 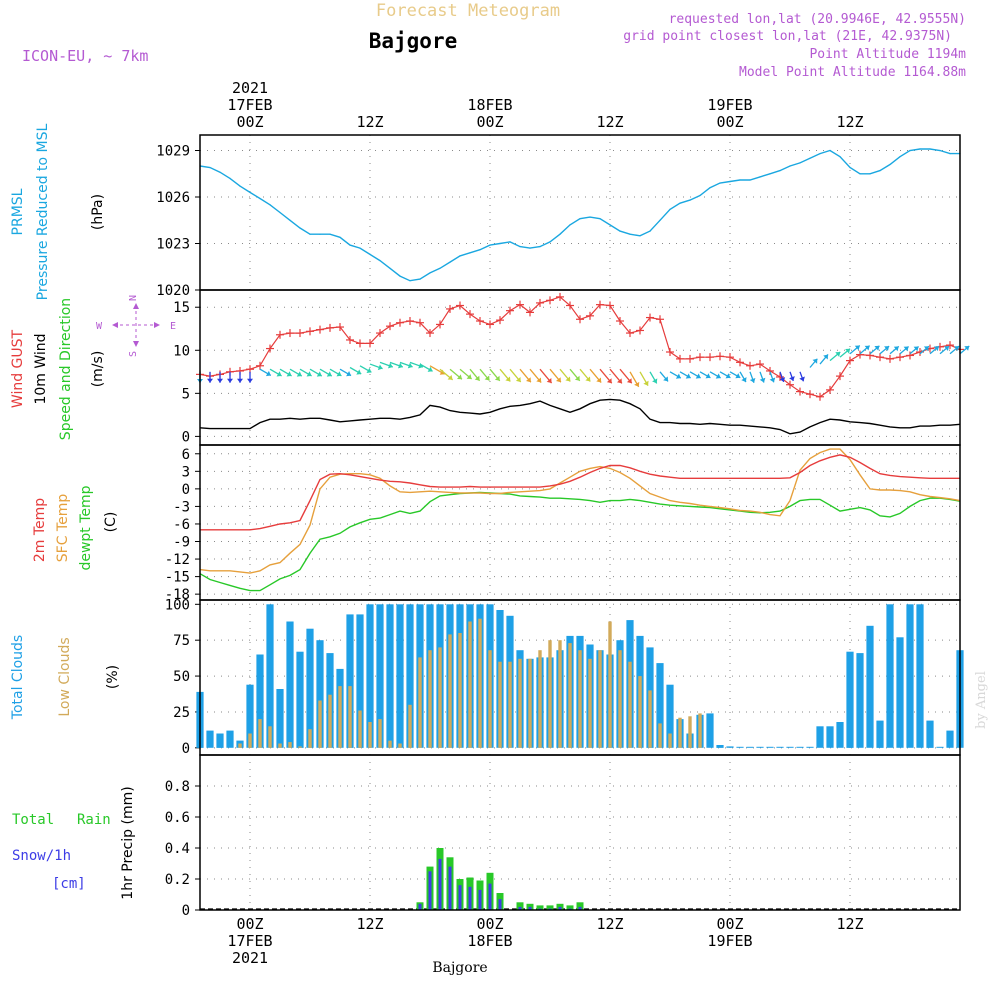 What do you see at coordinates (249, 941) in the screenshot?
I see `bottom-axis-label: 17FEB` at bounding box center [249, 941].